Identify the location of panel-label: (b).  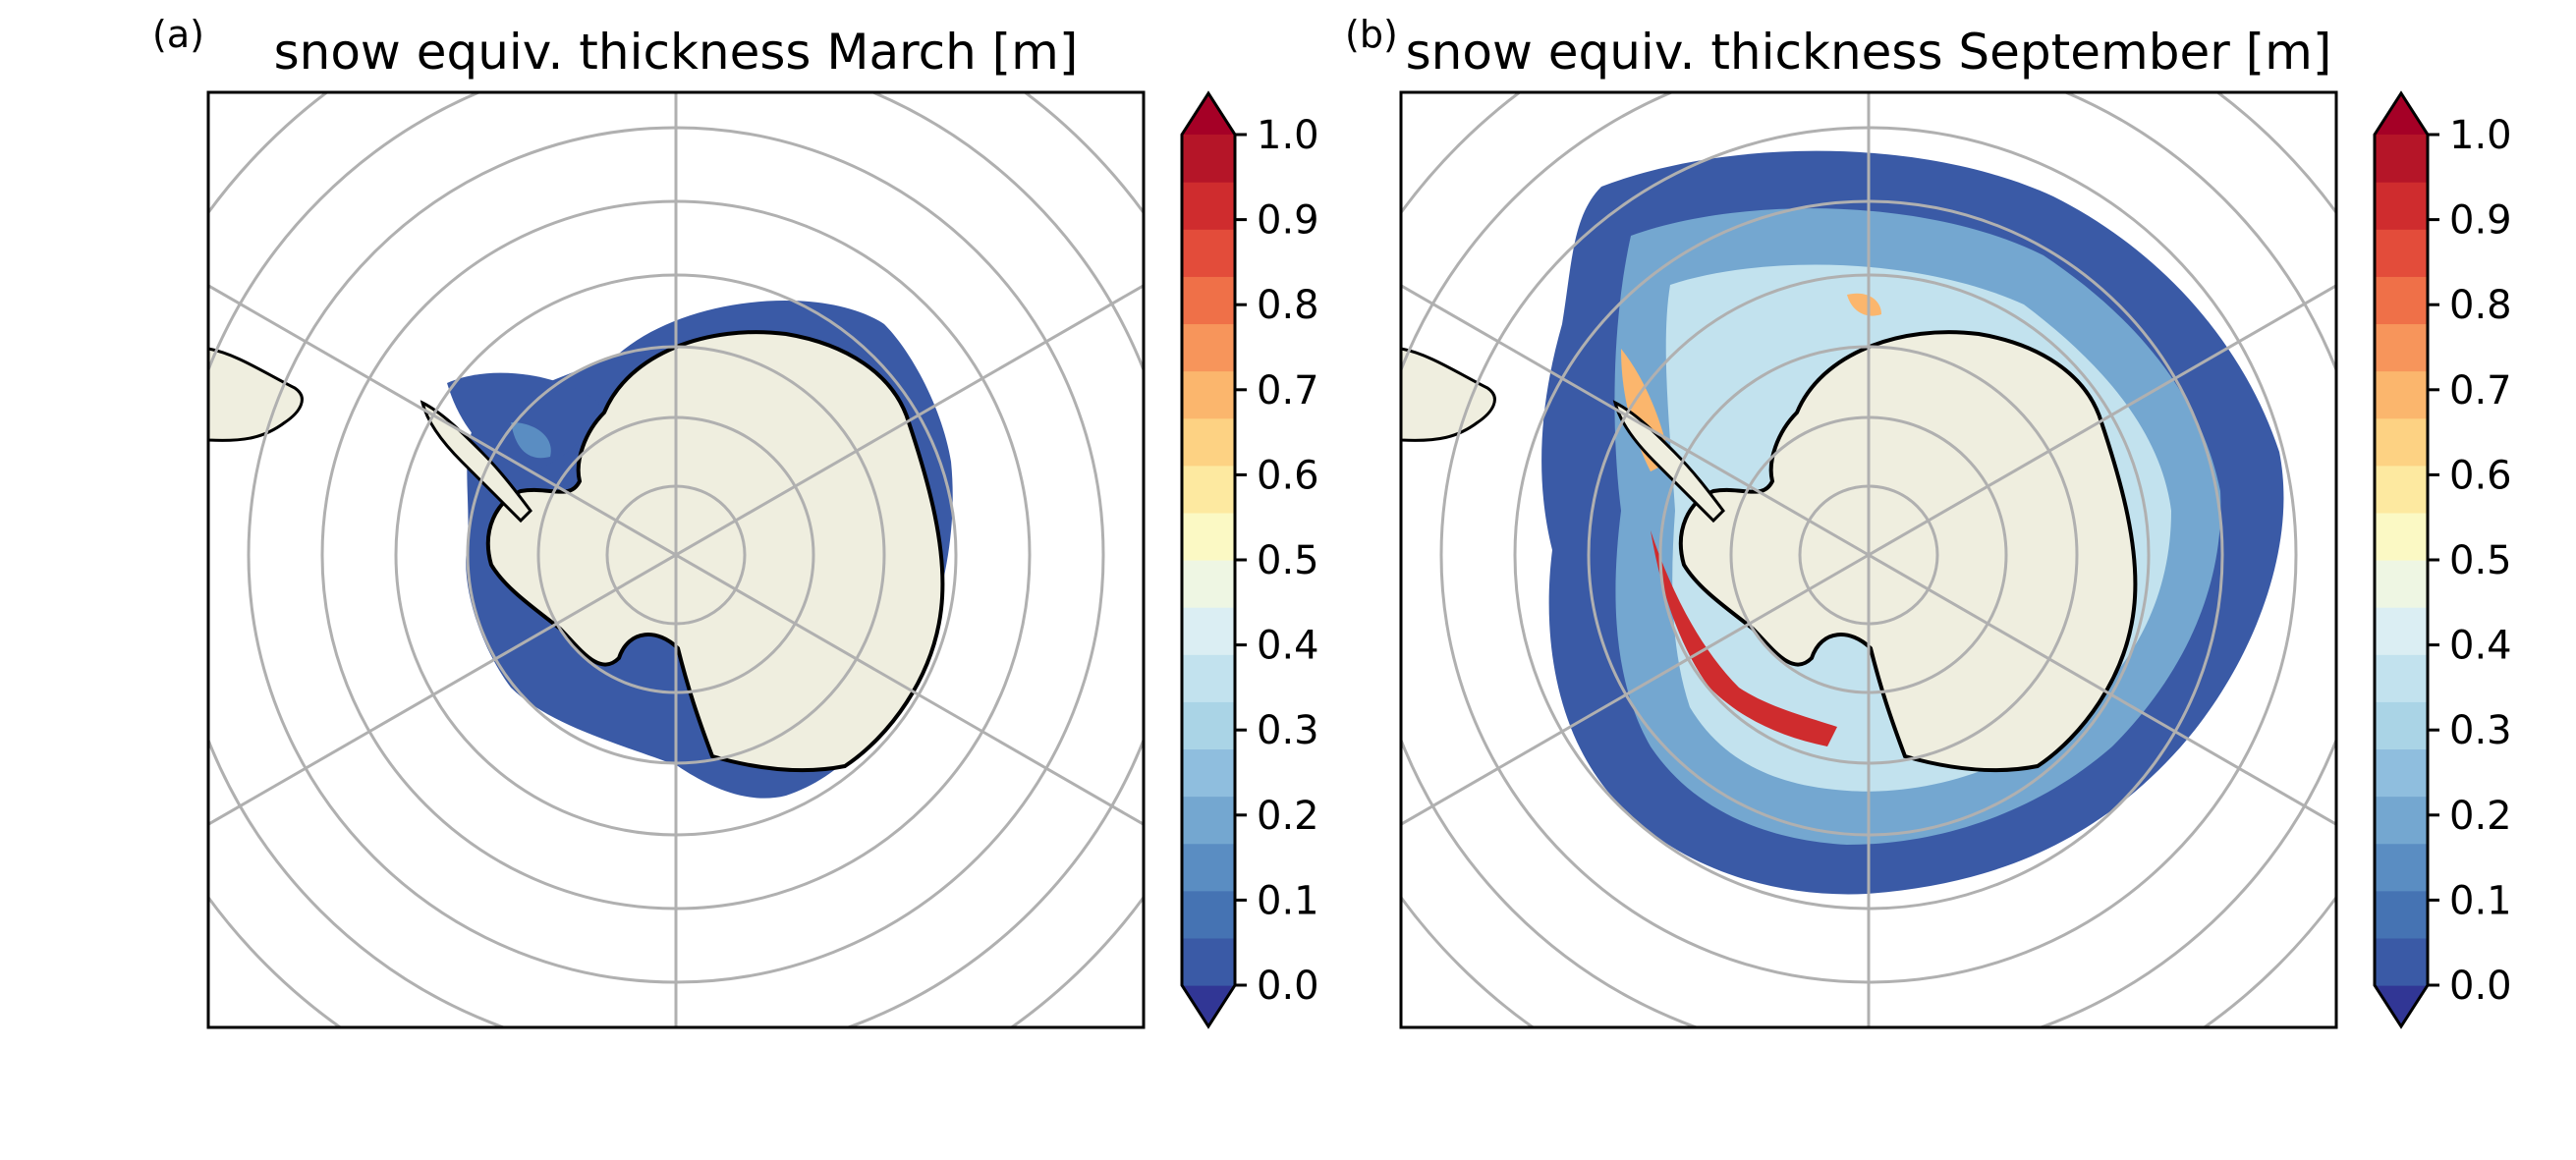
(1371, 34).